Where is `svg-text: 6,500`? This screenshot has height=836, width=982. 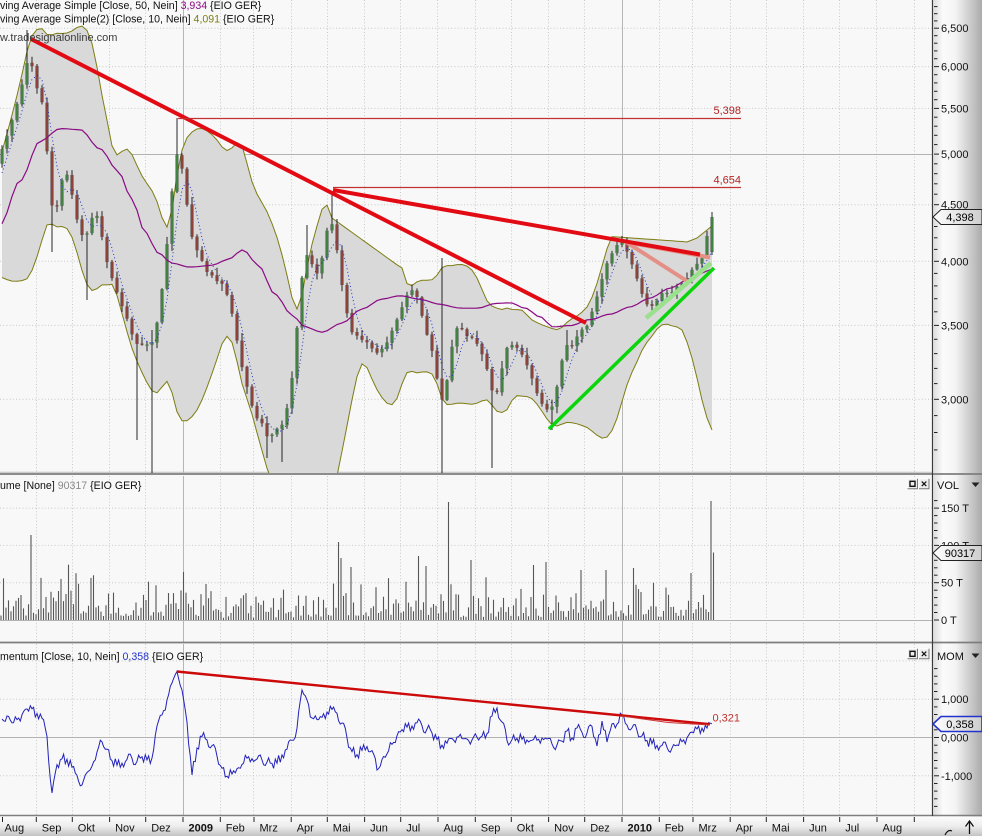 svg-text: 6,500 is located at coordinates (955, 29).